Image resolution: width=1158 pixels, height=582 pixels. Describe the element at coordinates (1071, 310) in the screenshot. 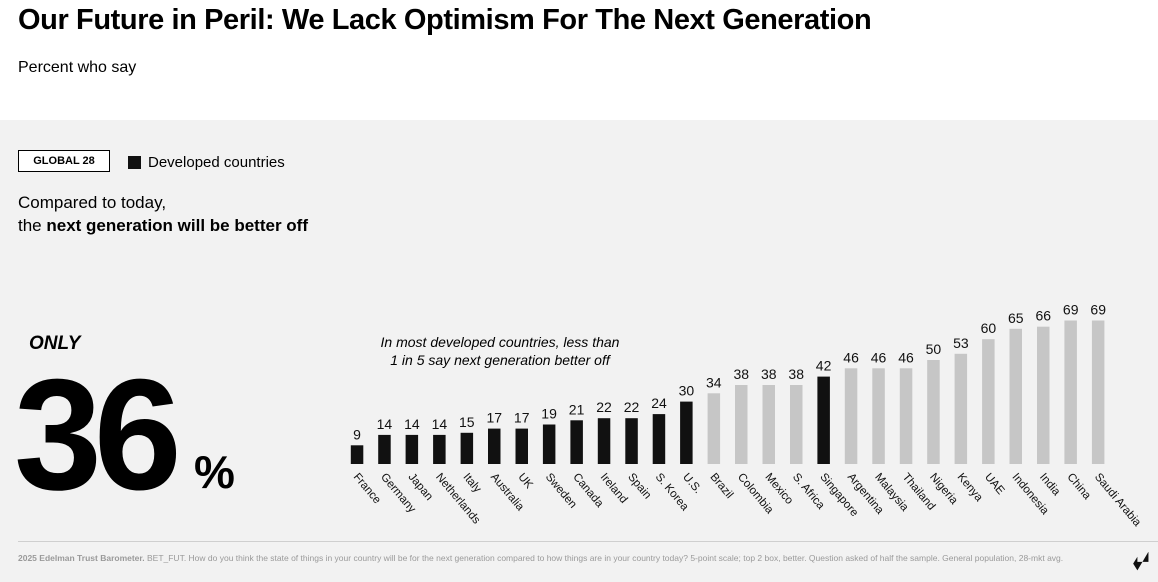

I see `value-label-china: 69` at that location.